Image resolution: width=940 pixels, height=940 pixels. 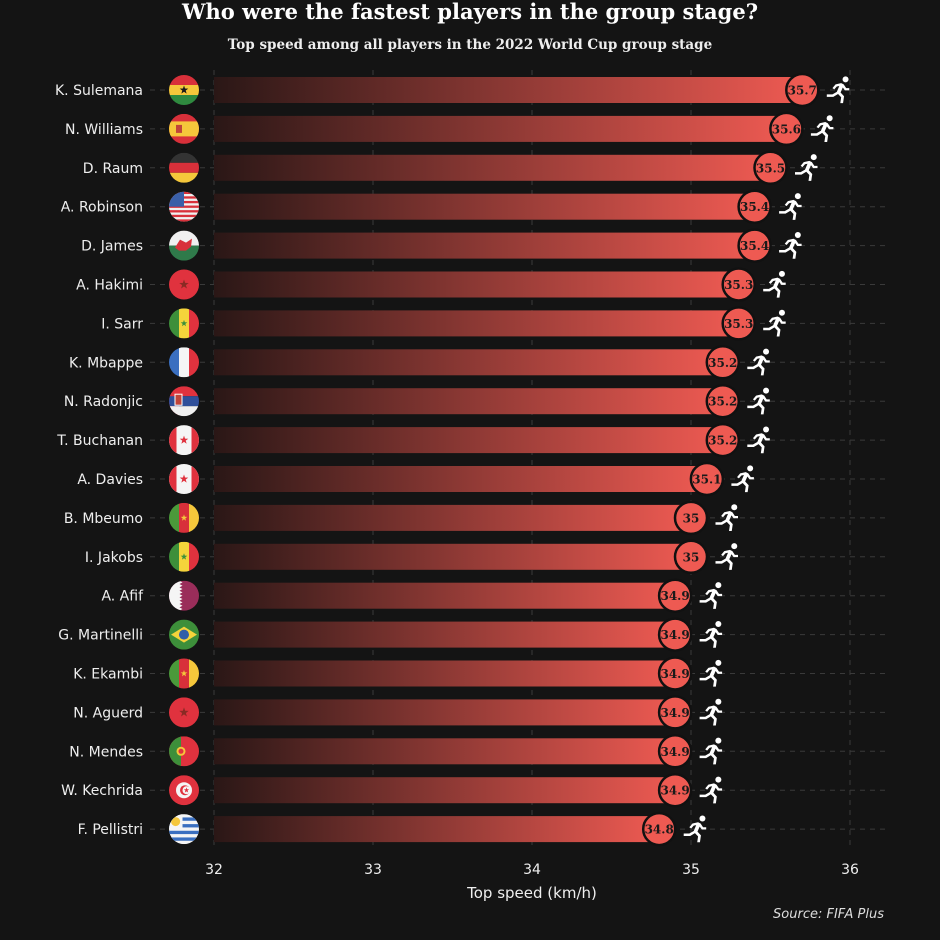 What do you see at coordinates (108, 713) in the screenshot?
I see `player-label: N. Aguerd` at bounding box center [108, 713].